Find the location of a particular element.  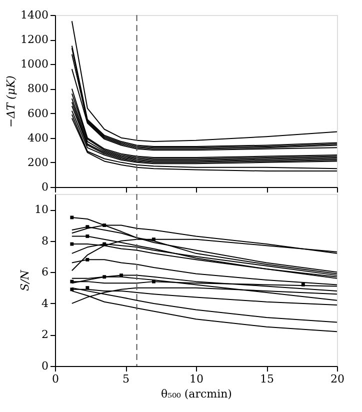

x-tick-label: 5 is located at coordinates (126, 379).